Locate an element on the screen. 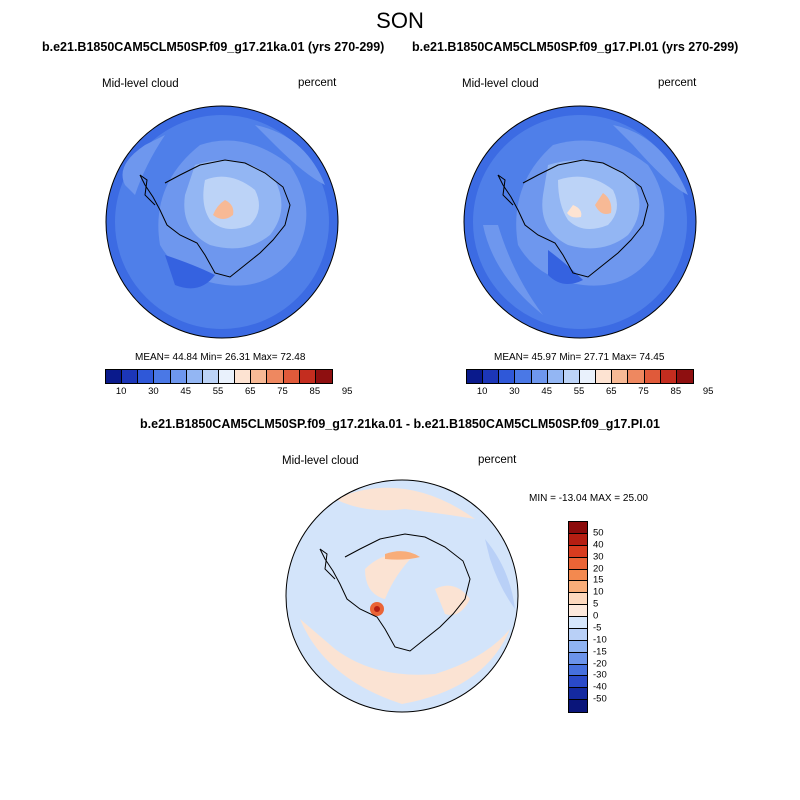 The height and width of the screenshot is (800, 800). diff-variable-label: Mid-level cloud is located at coordinates (320, 461).